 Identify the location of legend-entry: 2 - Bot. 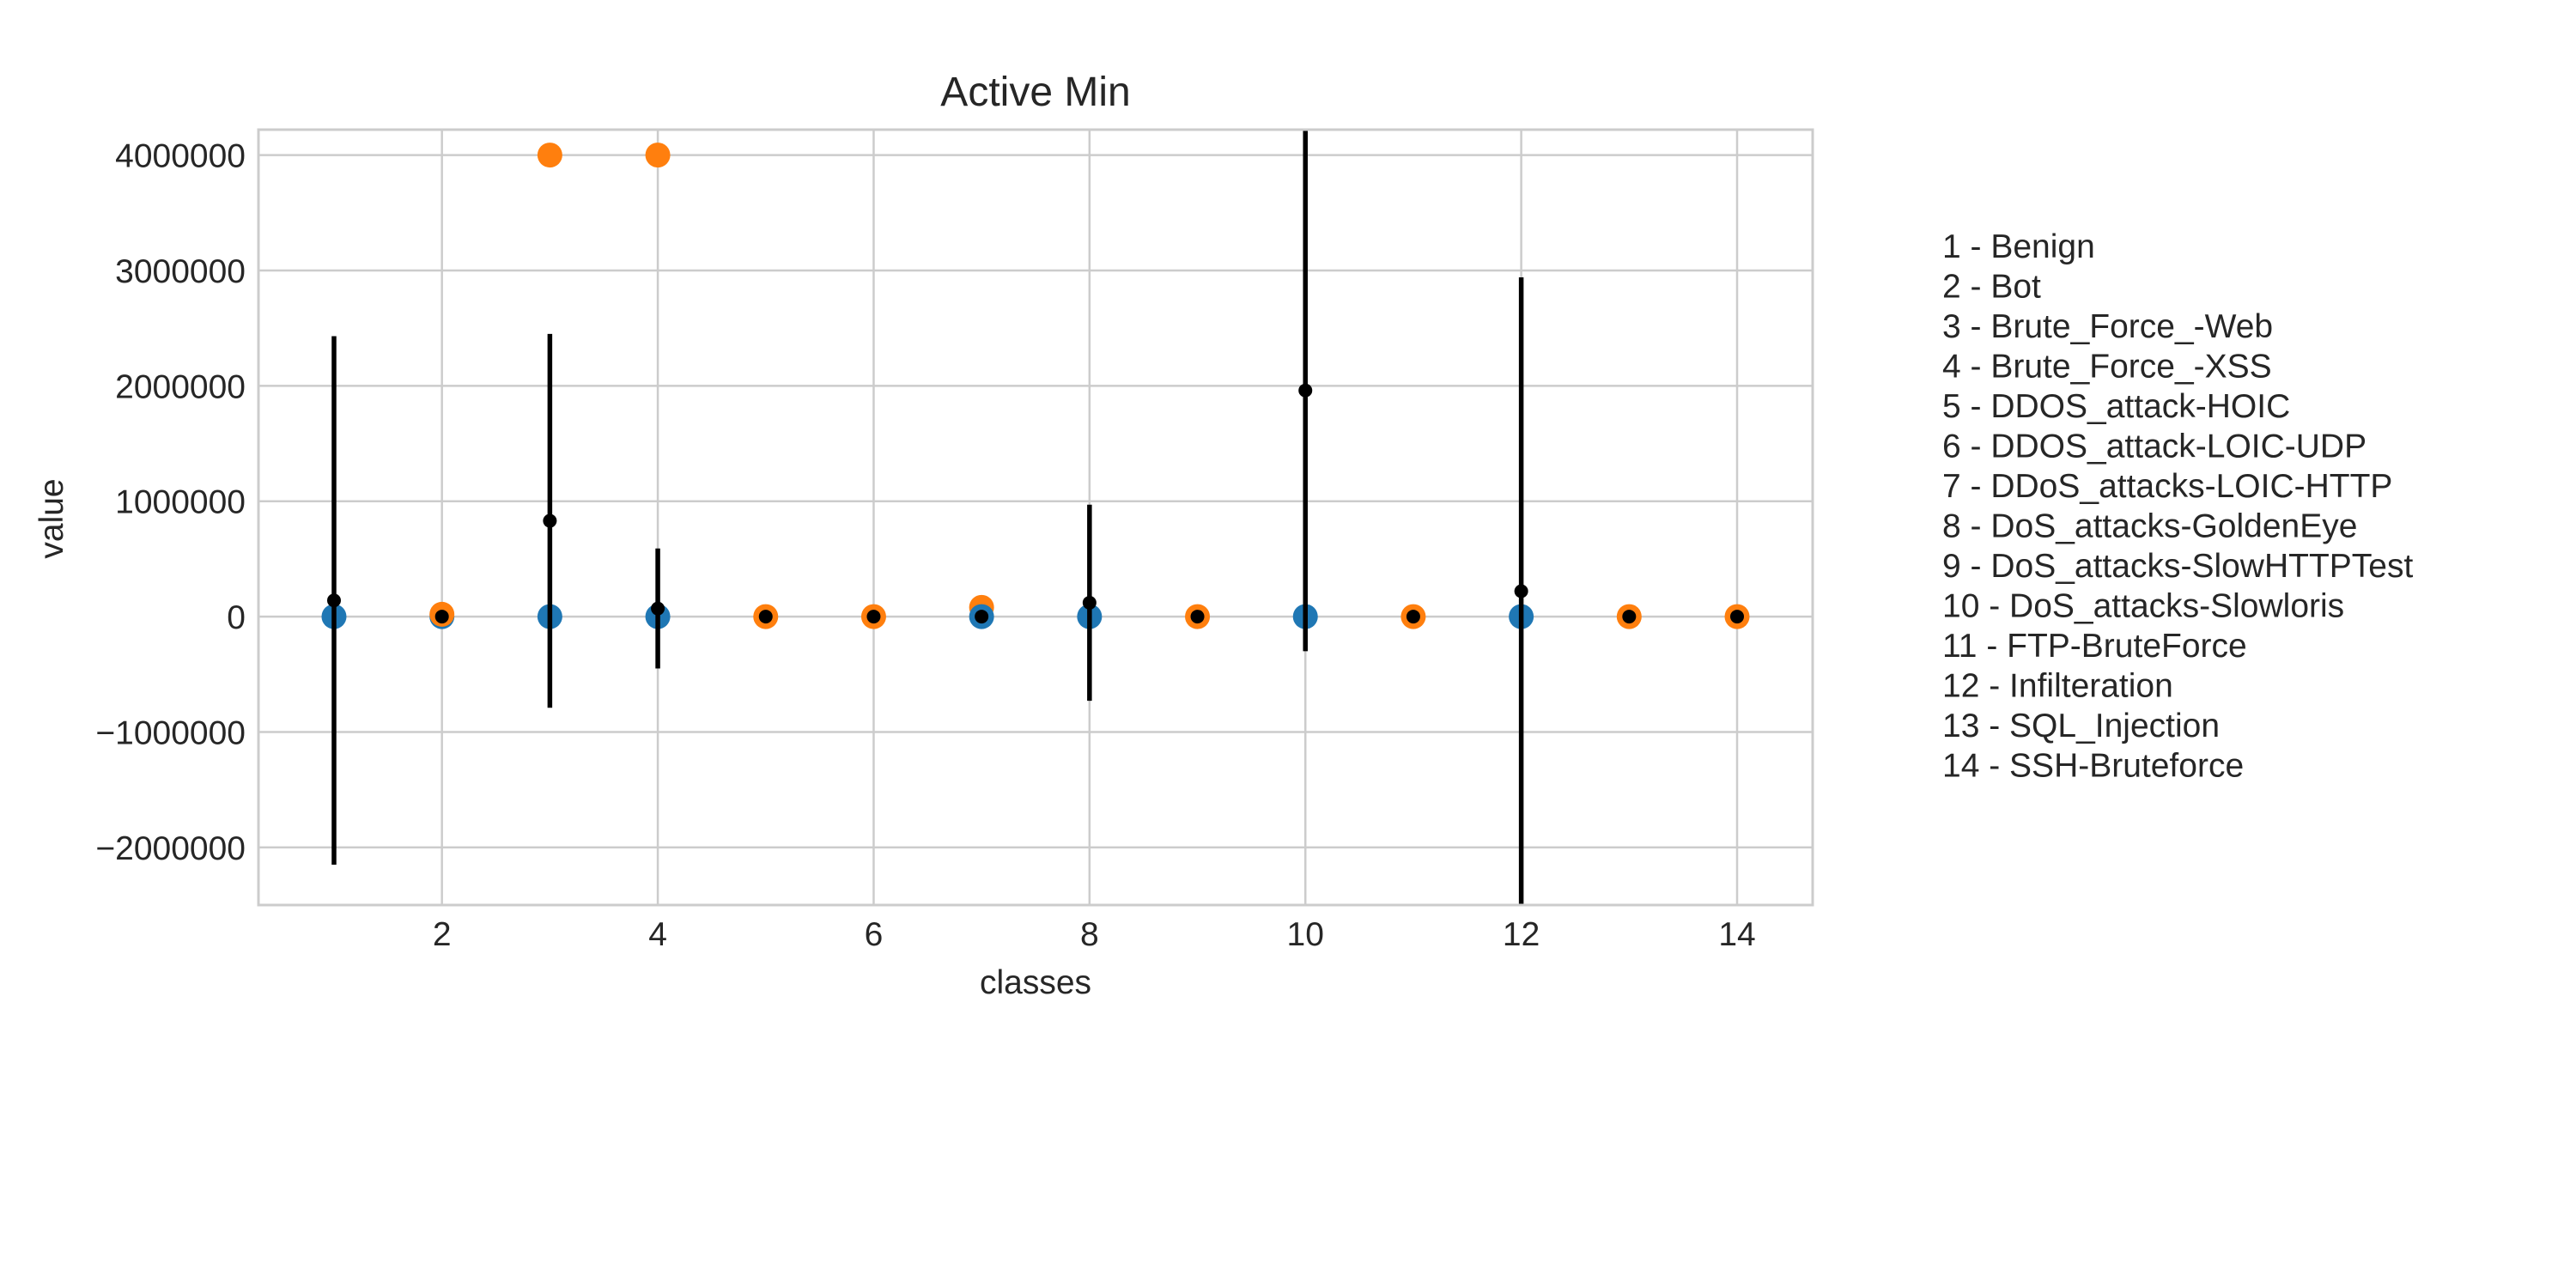
(1991, 287).